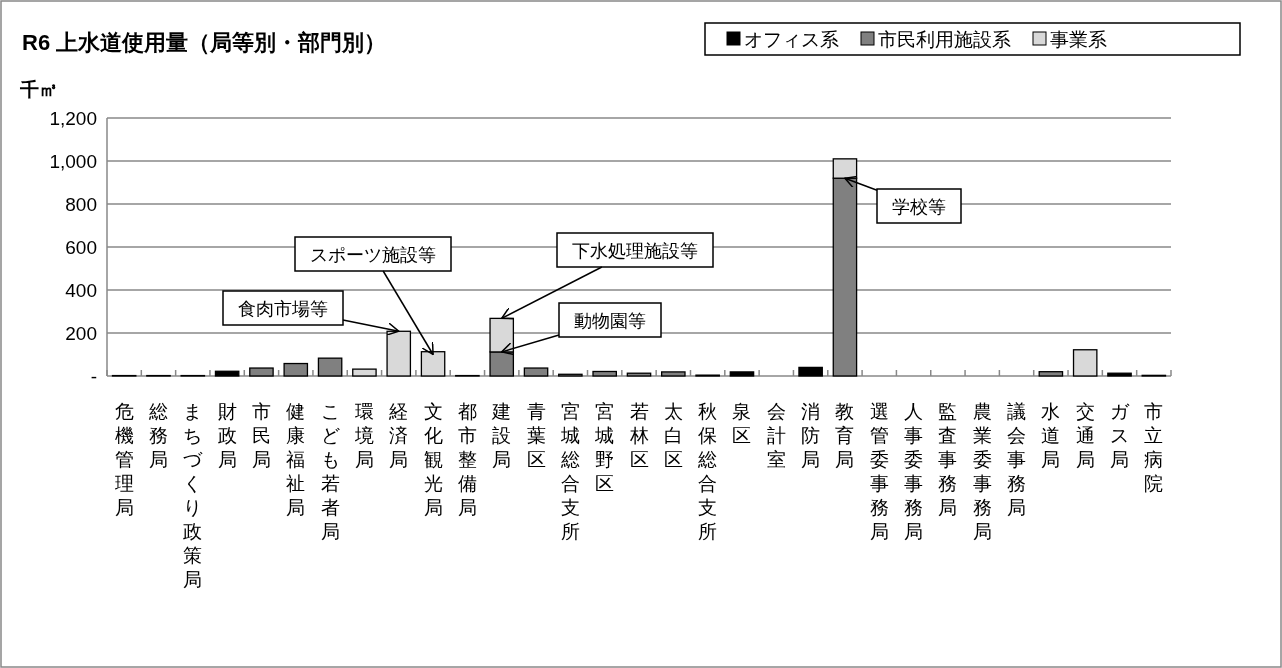  What do you see at coordinates (81, 290) in the screenshot?
I see `y-tick-label: 400` at bounding box center [81, 290].